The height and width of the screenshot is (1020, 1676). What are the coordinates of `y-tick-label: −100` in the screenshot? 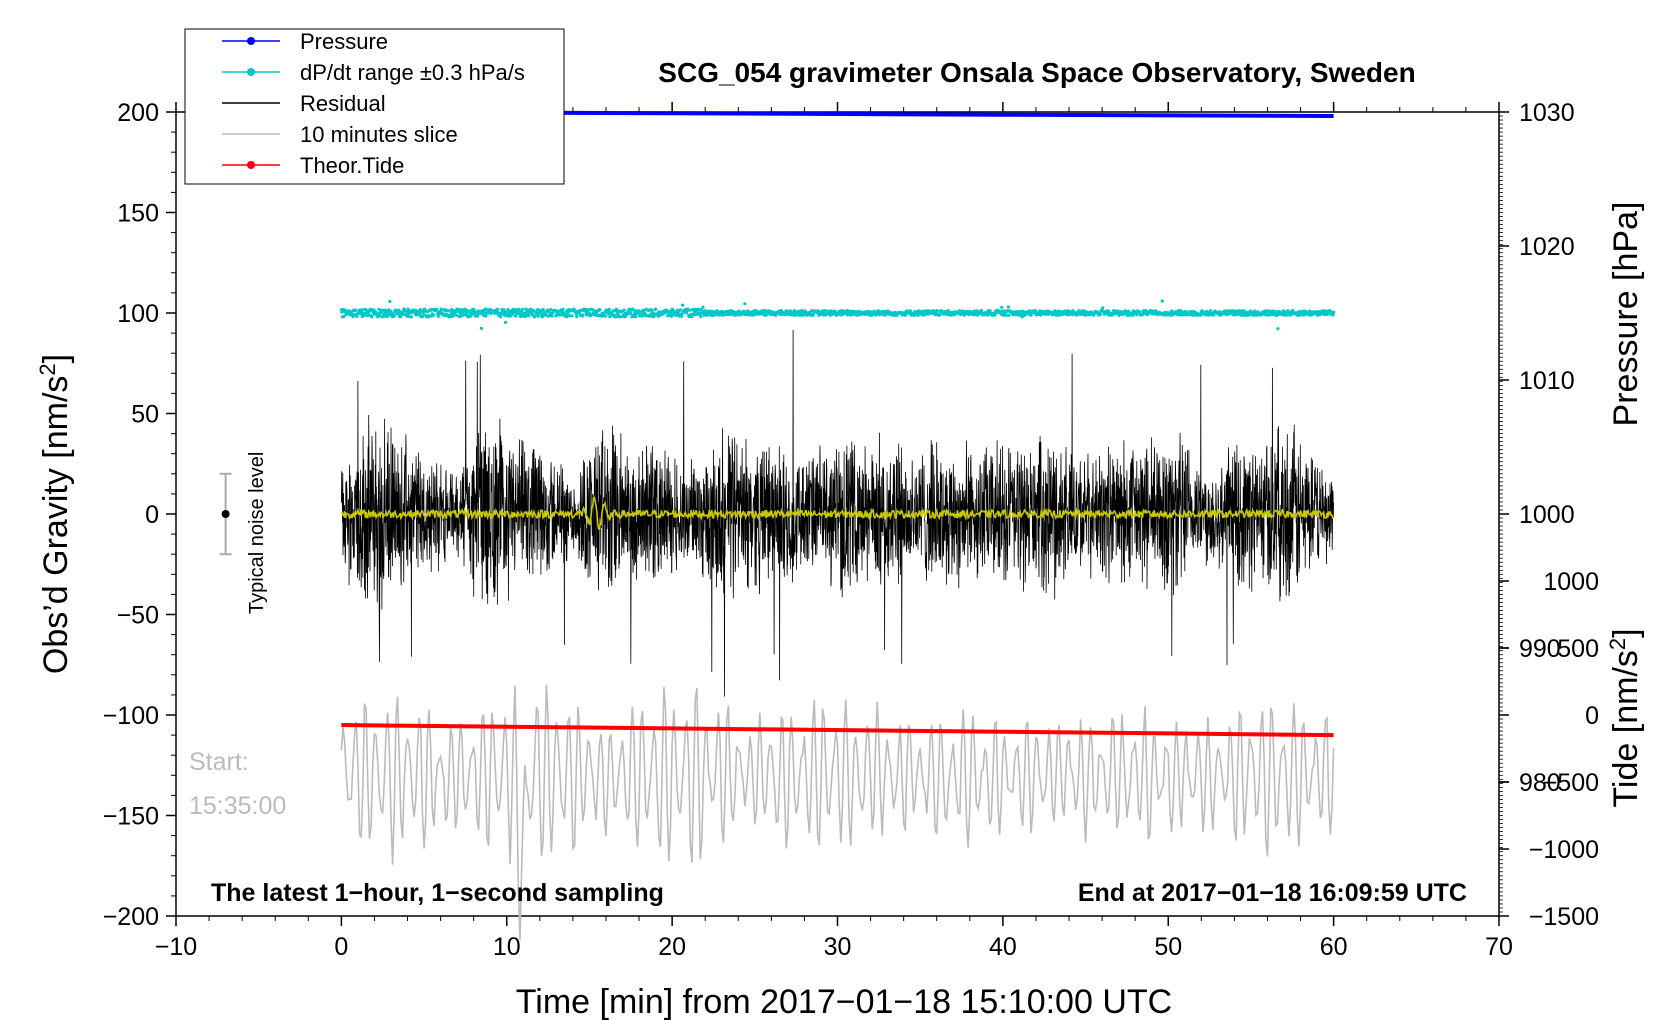 It's located at (131, 716).